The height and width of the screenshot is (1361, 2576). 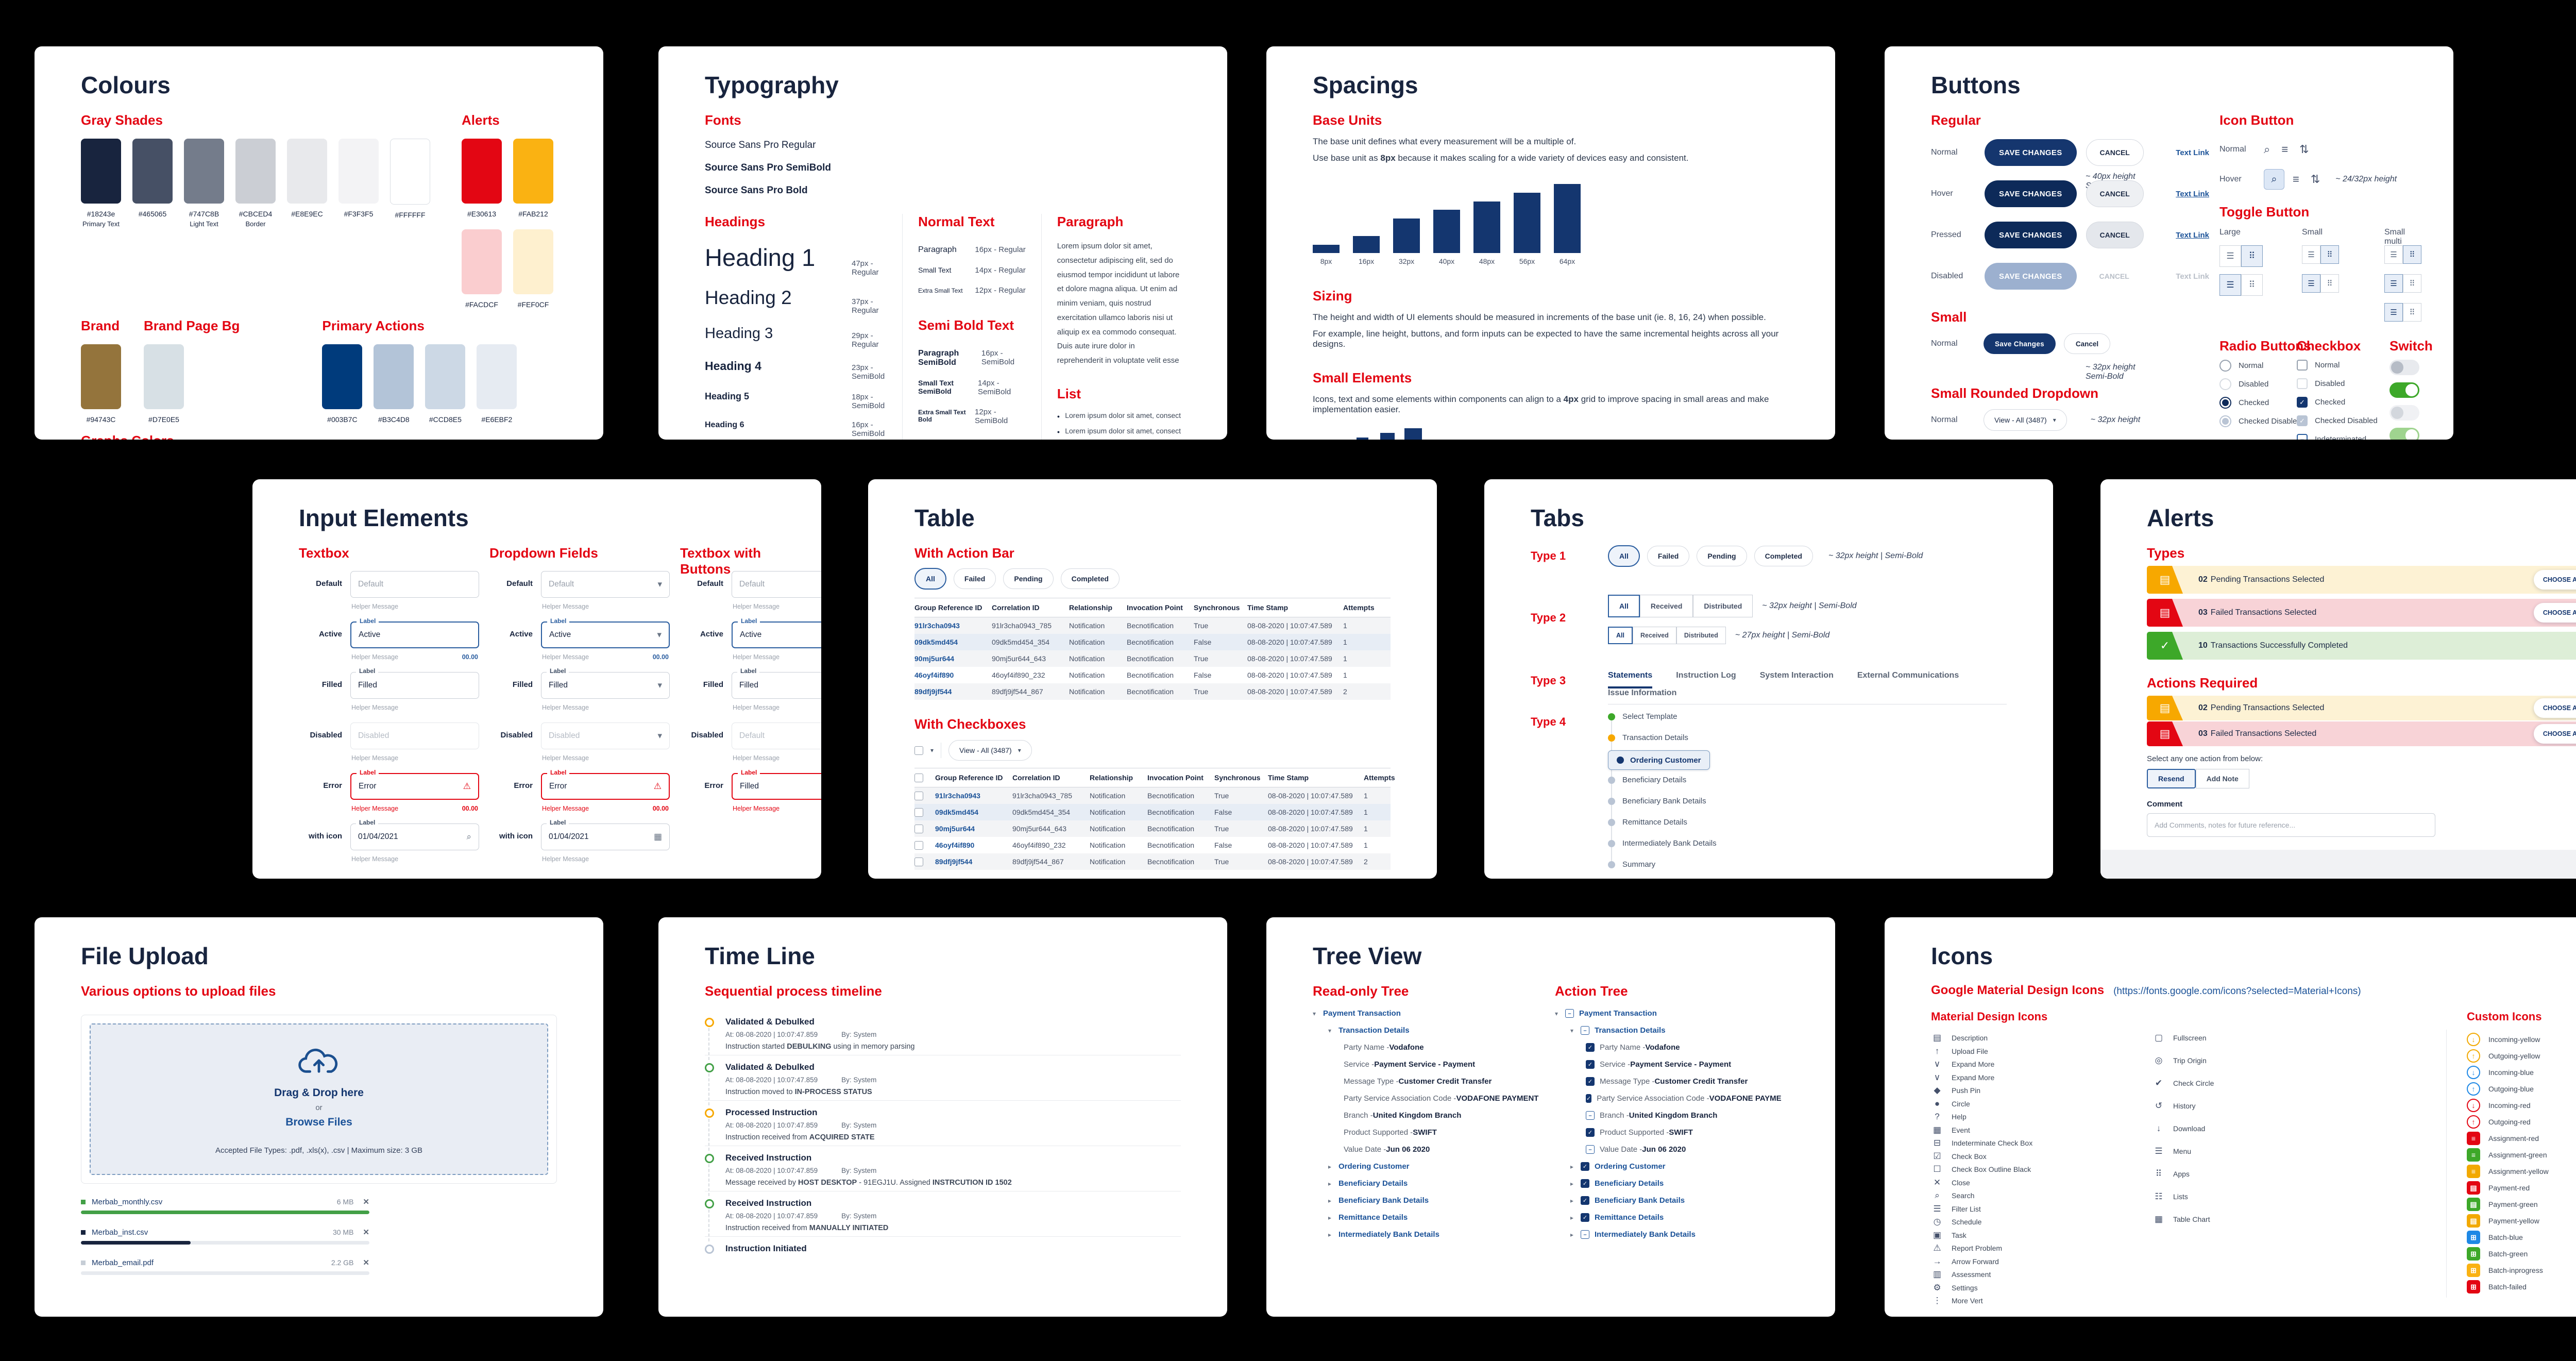 I want to click on checkbox-option: ✓ Checked, so click(x=2321, y=402).